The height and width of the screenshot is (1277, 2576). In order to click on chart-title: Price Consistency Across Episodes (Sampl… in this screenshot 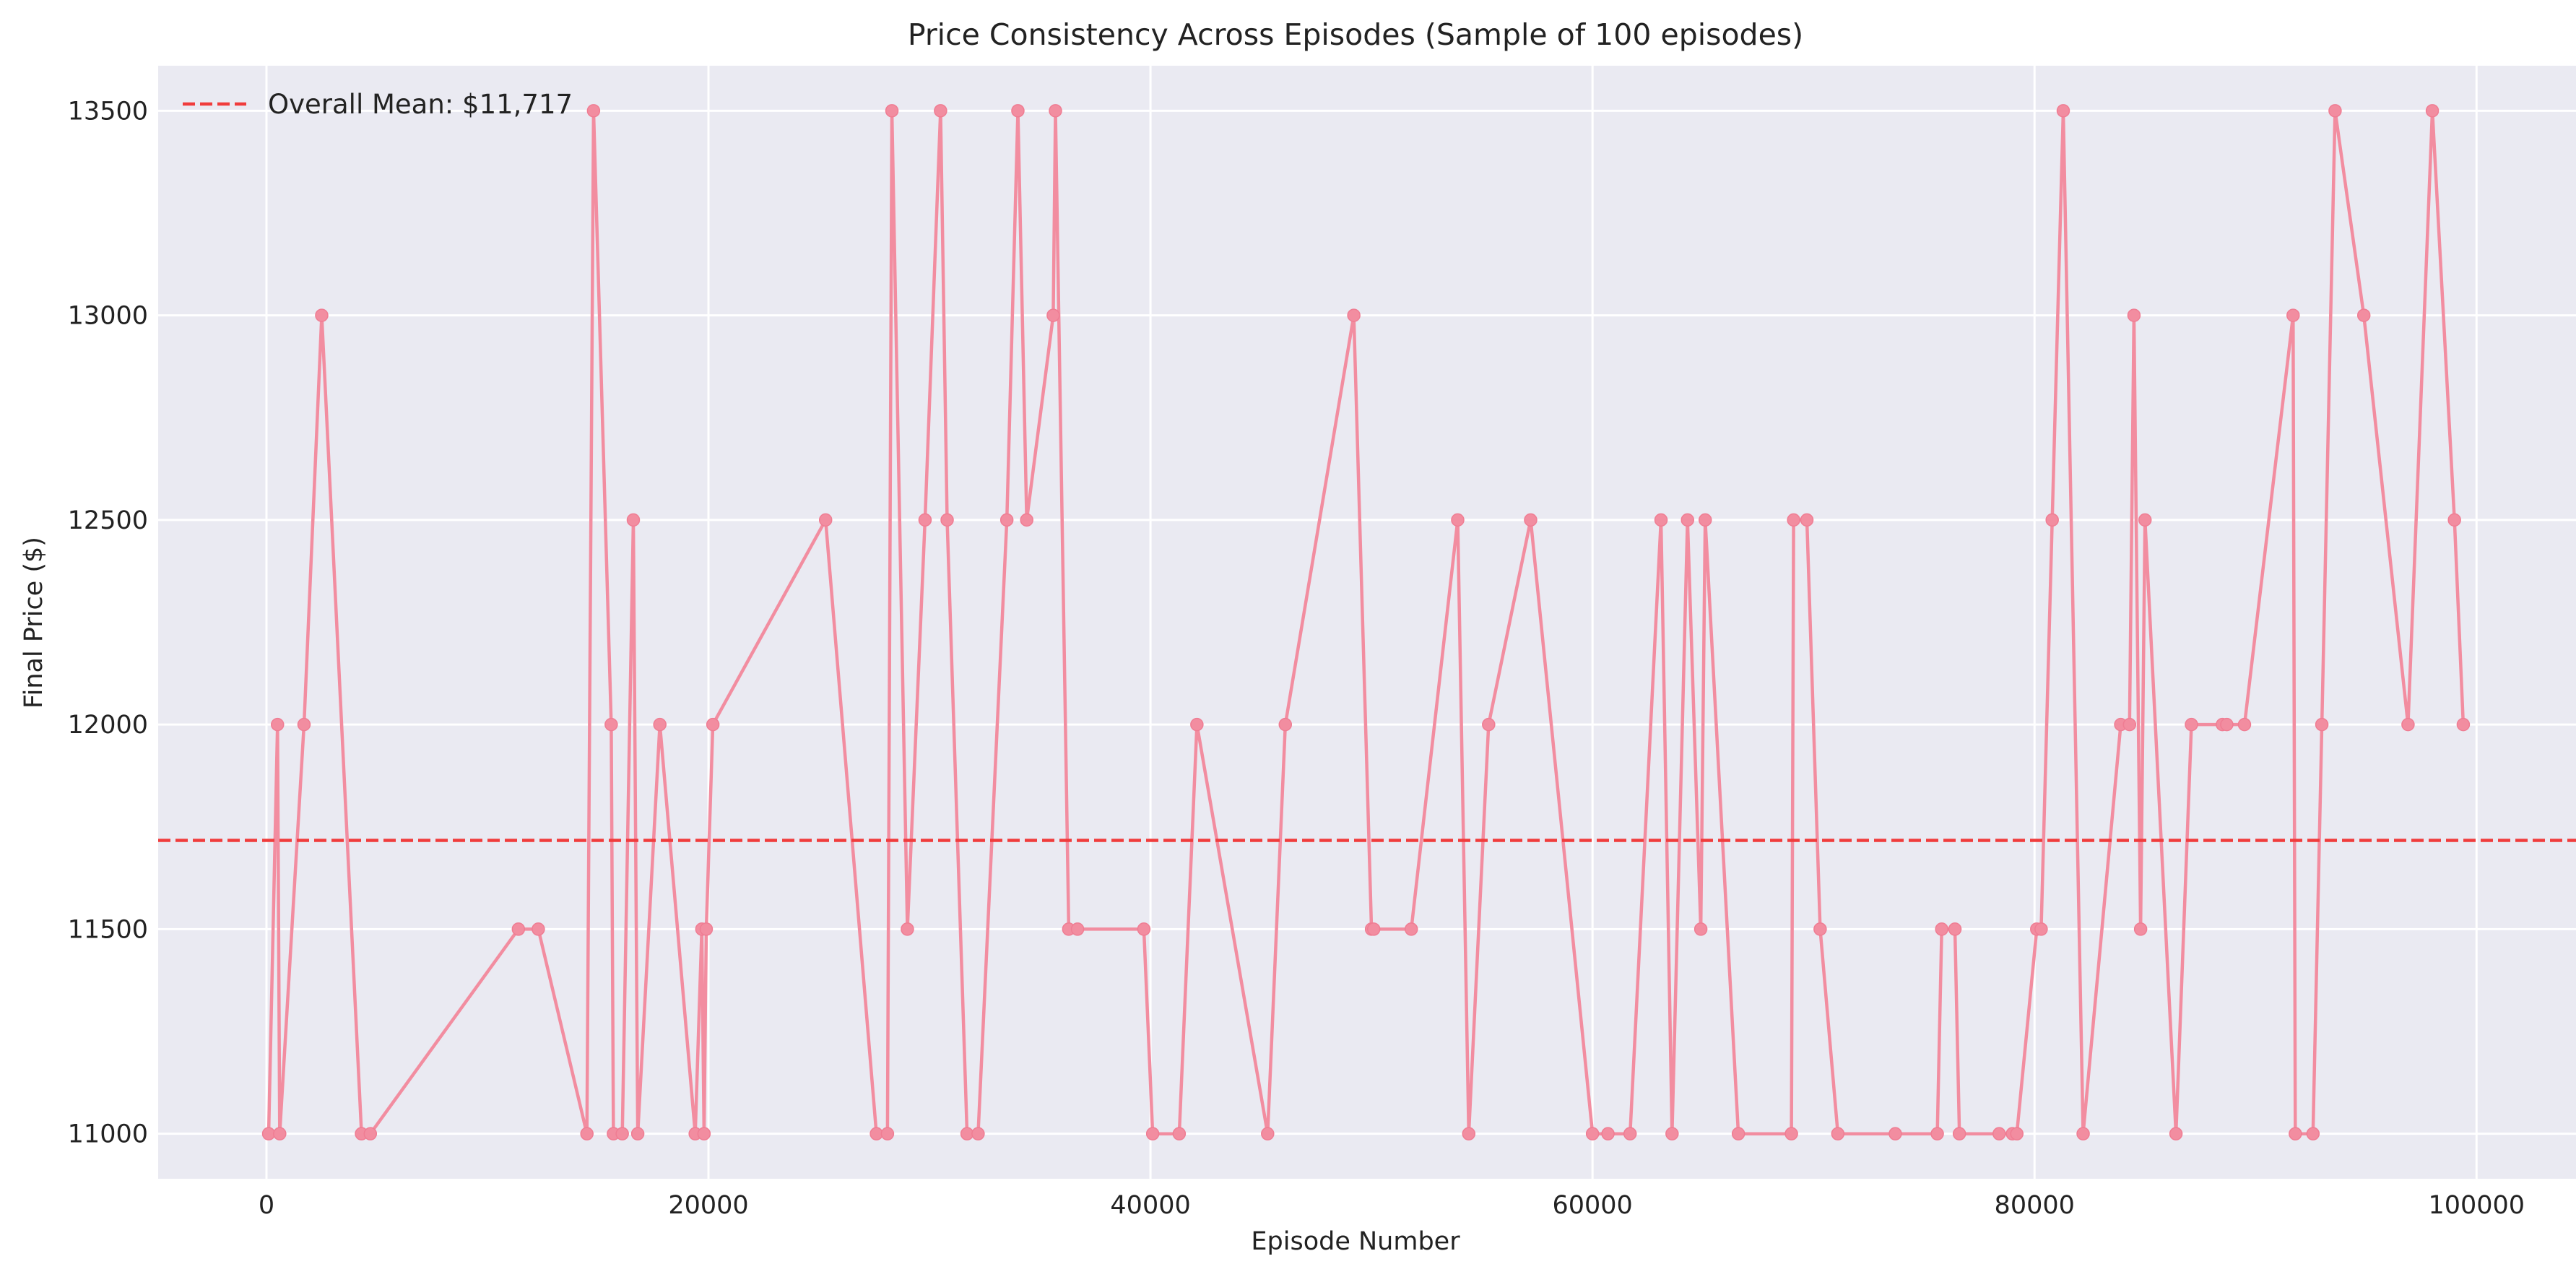, I will do `click(1355, 34)`.